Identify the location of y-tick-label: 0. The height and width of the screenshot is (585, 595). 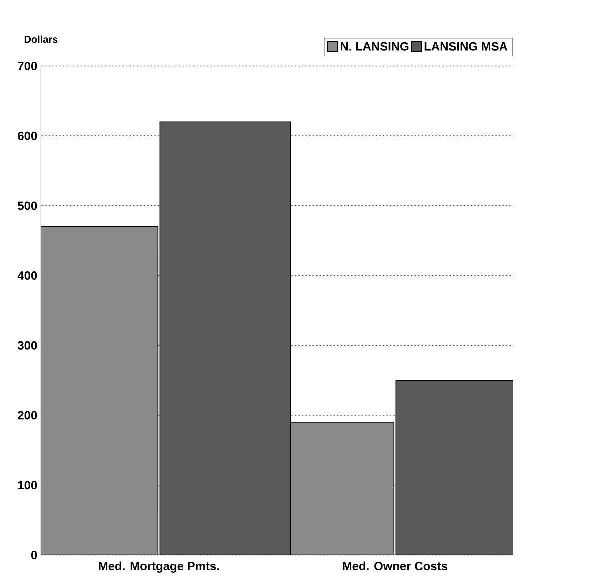
(34, 555).